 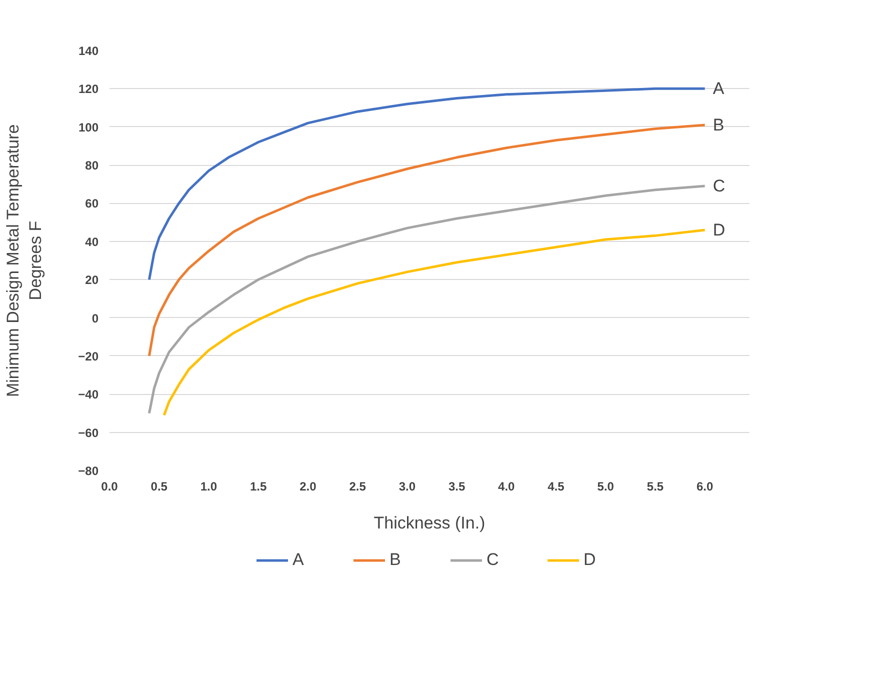 What do you see at coordinates (88, 433) in the screenshot?
I see `y-tick-label: −60` at bounding box center [88, 433].